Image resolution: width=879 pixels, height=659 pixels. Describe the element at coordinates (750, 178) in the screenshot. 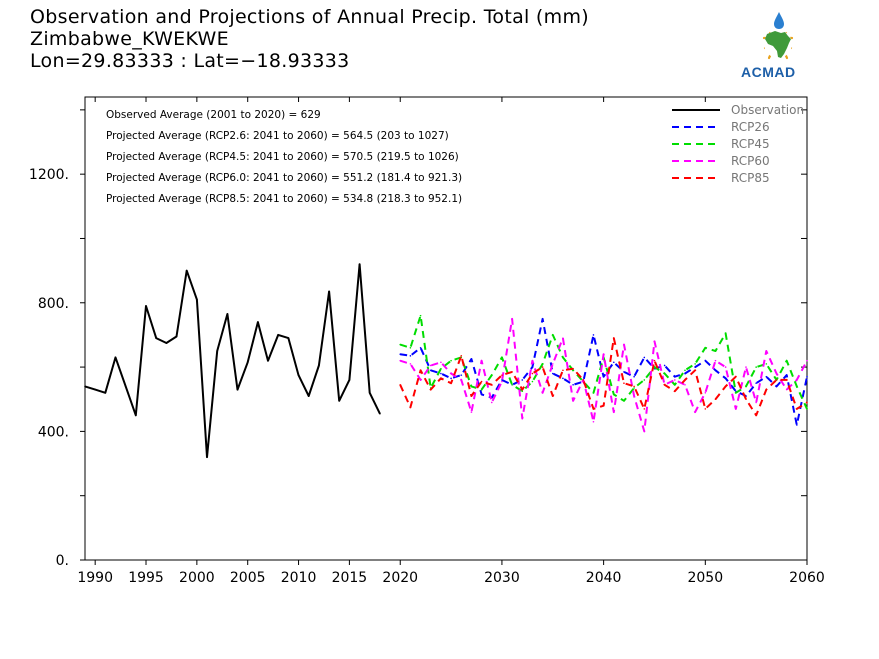

I see `legend-label: RCP85` at that location.